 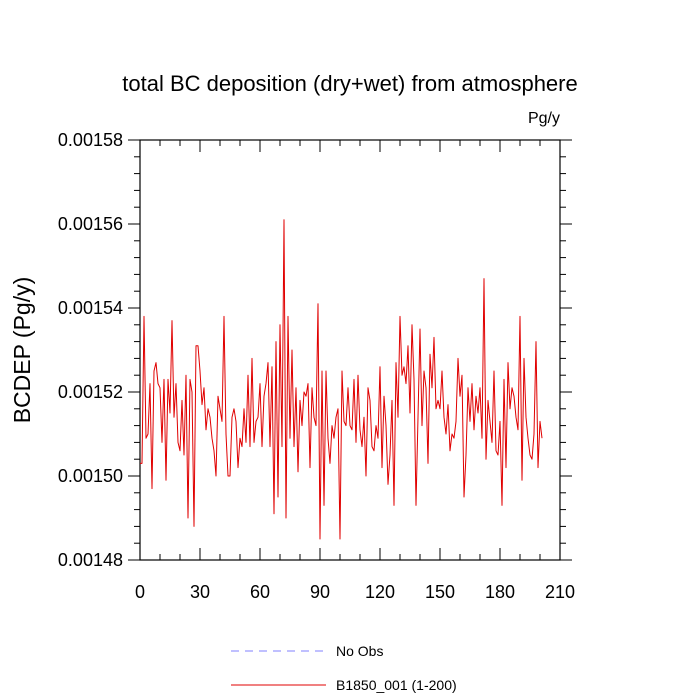 I want to click on y-tick-label: 0.00154, so click(x=90, y=308).